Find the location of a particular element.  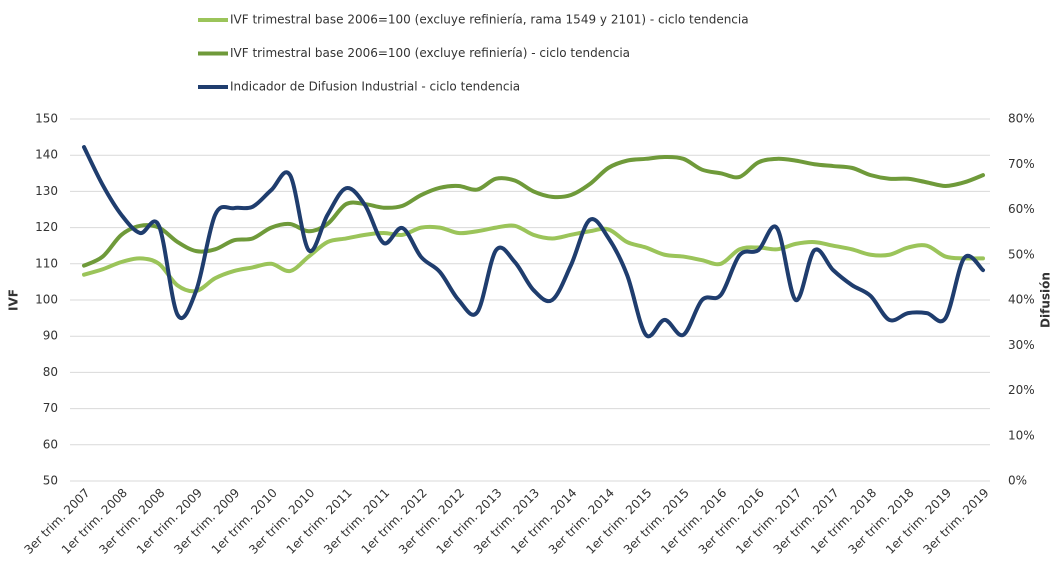

y2-tick-label: 50% is located at coordinates (1021, 254).